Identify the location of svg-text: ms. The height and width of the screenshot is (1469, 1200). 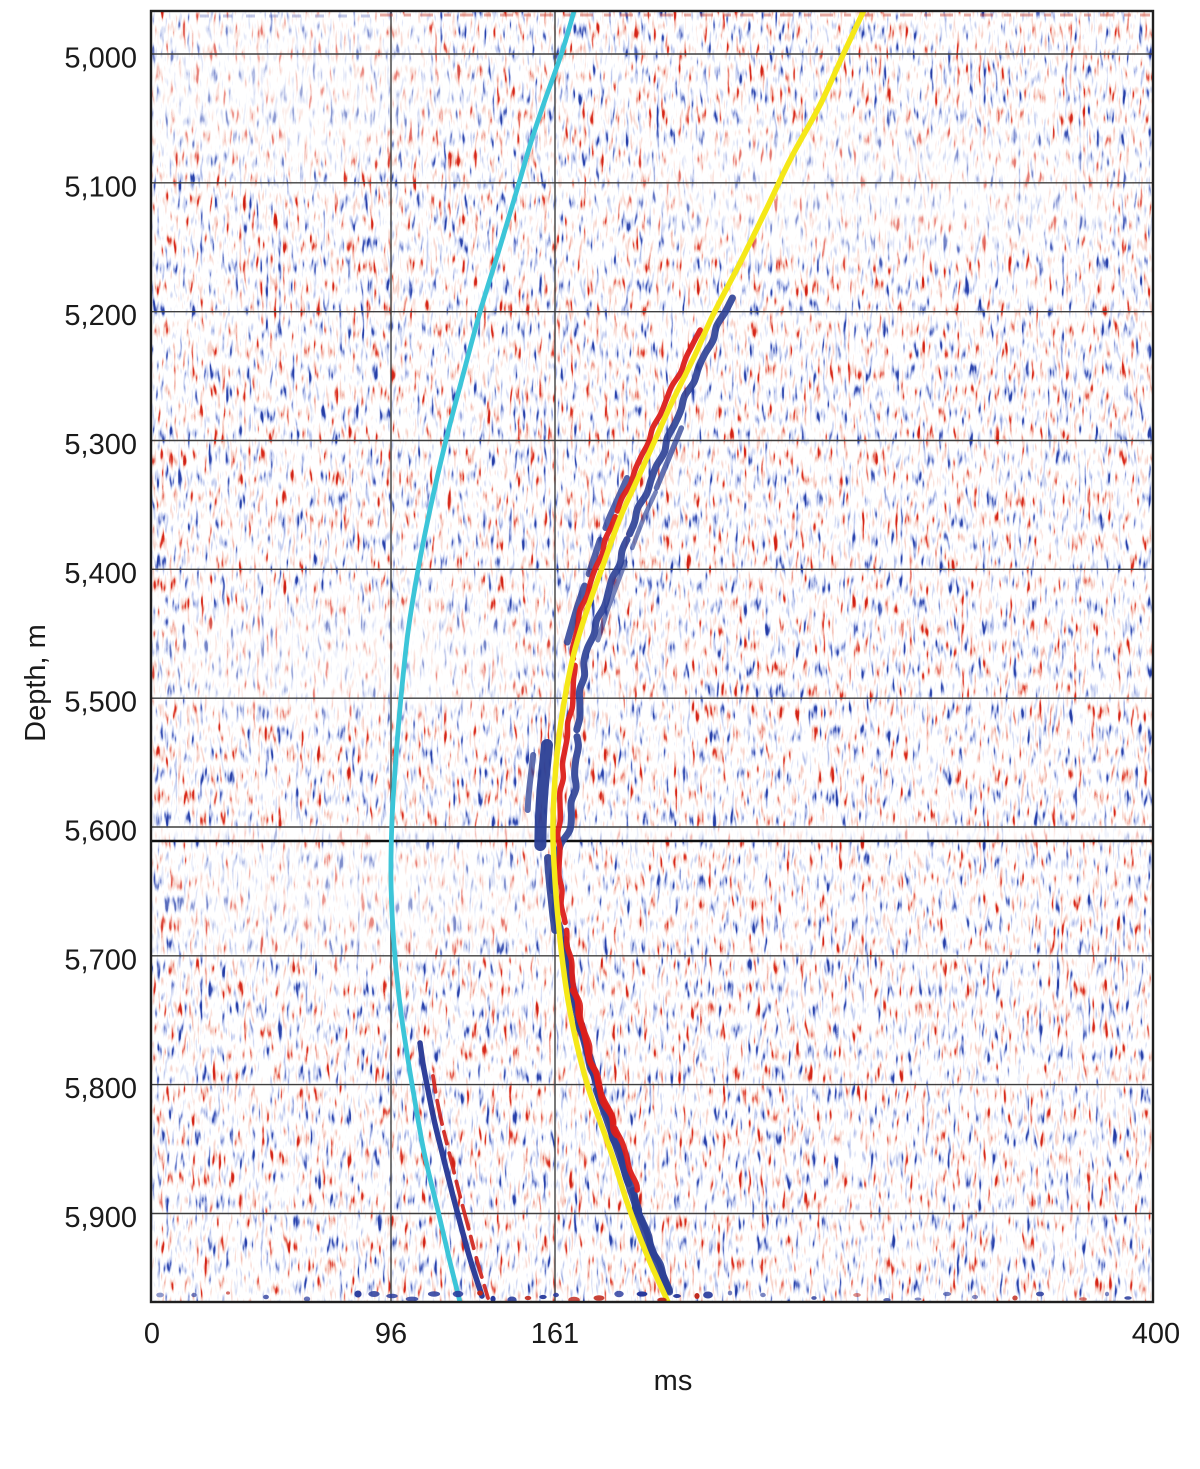
(673, 1381).